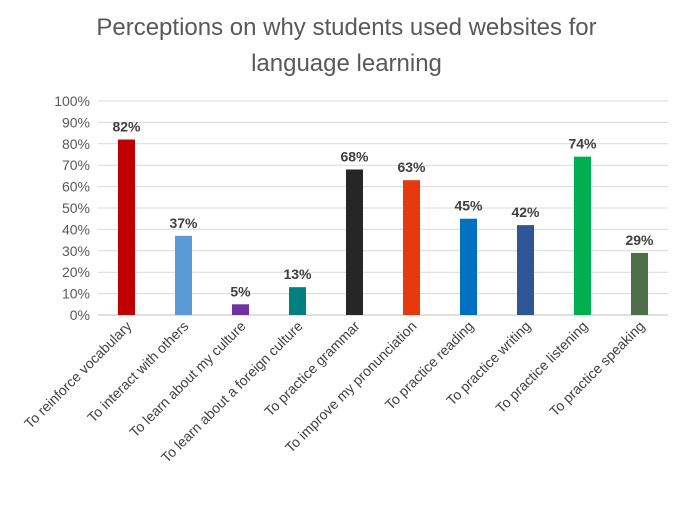 Image resolution: width=693 pixels, height=508 pixels. I want to click on y-tick-label: 30%, so click(76, 251).